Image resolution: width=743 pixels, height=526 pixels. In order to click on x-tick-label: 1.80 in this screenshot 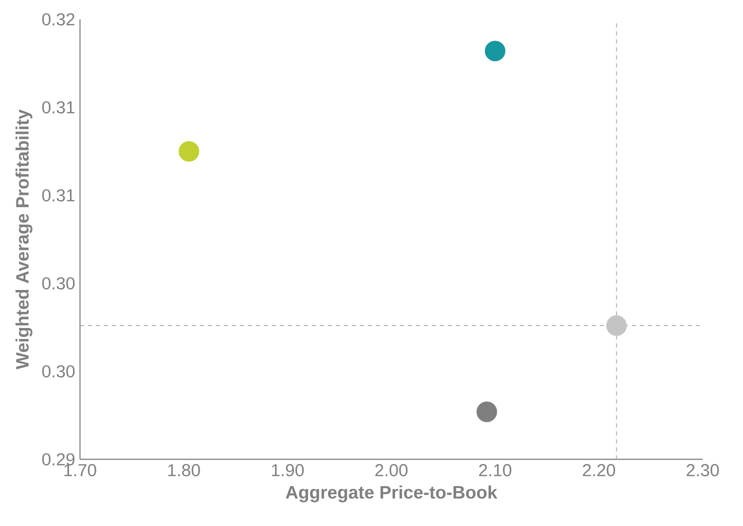, I will do `click(184, 470)`.